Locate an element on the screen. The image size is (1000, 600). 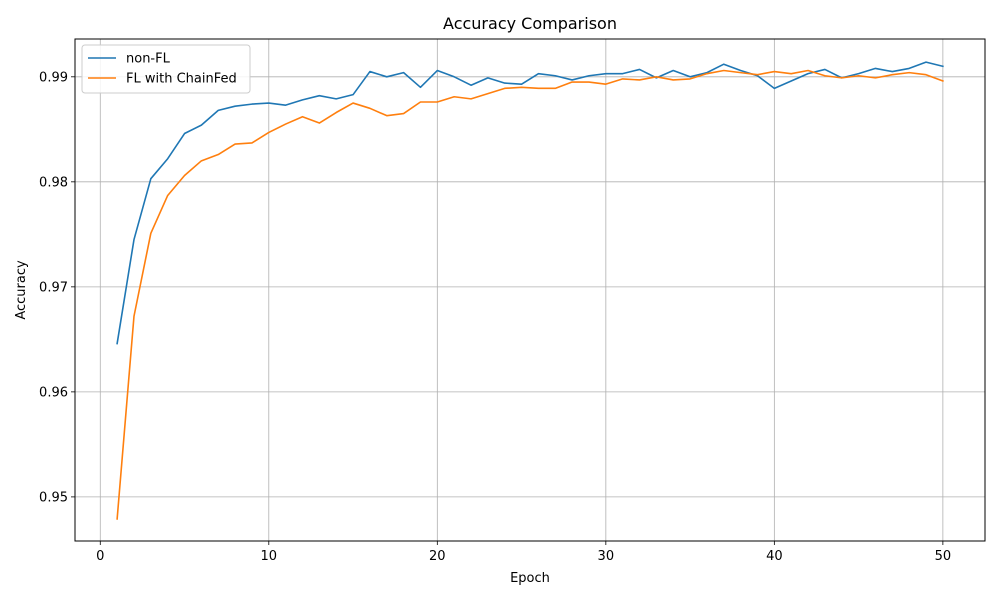
y-tick-label: 0.98 is located at coordinates (53, 182).